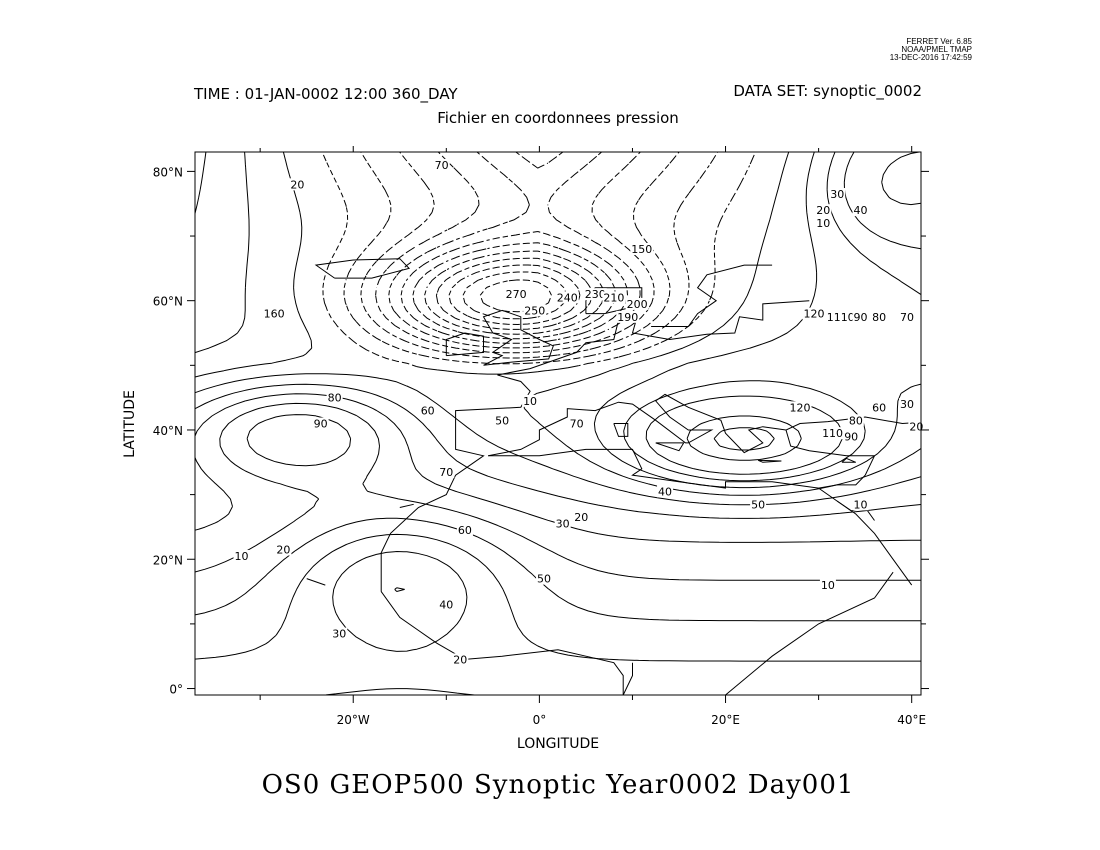 This screenshot has height=850, width=1100. I want to click on contour-label: 40, so click(446, 605).